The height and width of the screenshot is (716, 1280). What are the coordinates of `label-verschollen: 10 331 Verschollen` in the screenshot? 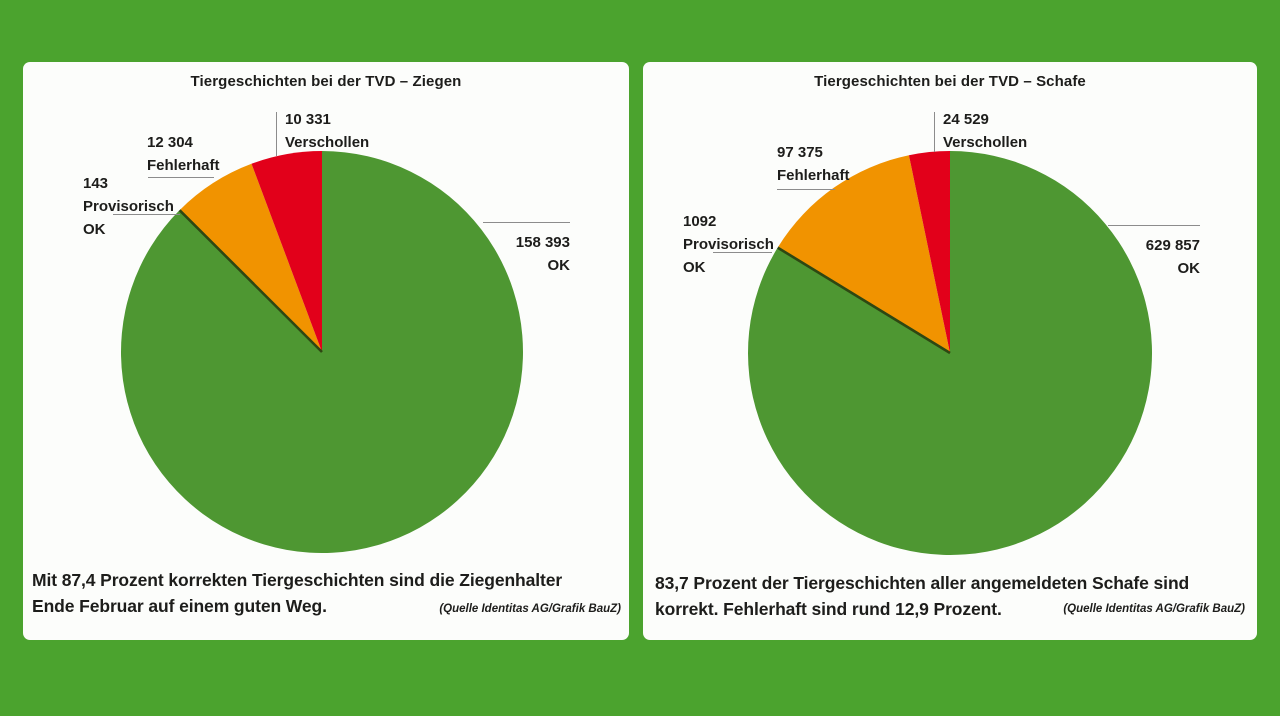 It's located at (327, 131).